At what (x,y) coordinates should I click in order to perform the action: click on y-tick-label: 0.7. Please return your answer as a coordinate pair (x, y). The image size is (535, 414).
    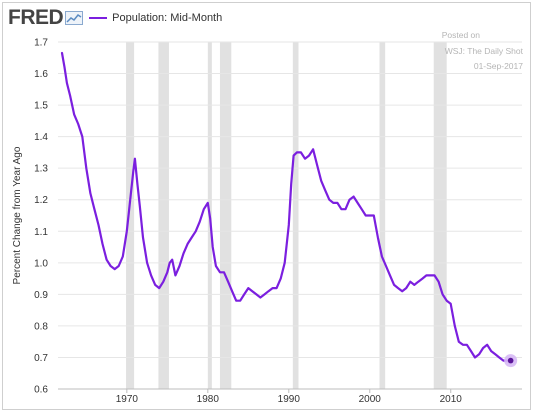
    Looking at the image, I should click on (41, 358).